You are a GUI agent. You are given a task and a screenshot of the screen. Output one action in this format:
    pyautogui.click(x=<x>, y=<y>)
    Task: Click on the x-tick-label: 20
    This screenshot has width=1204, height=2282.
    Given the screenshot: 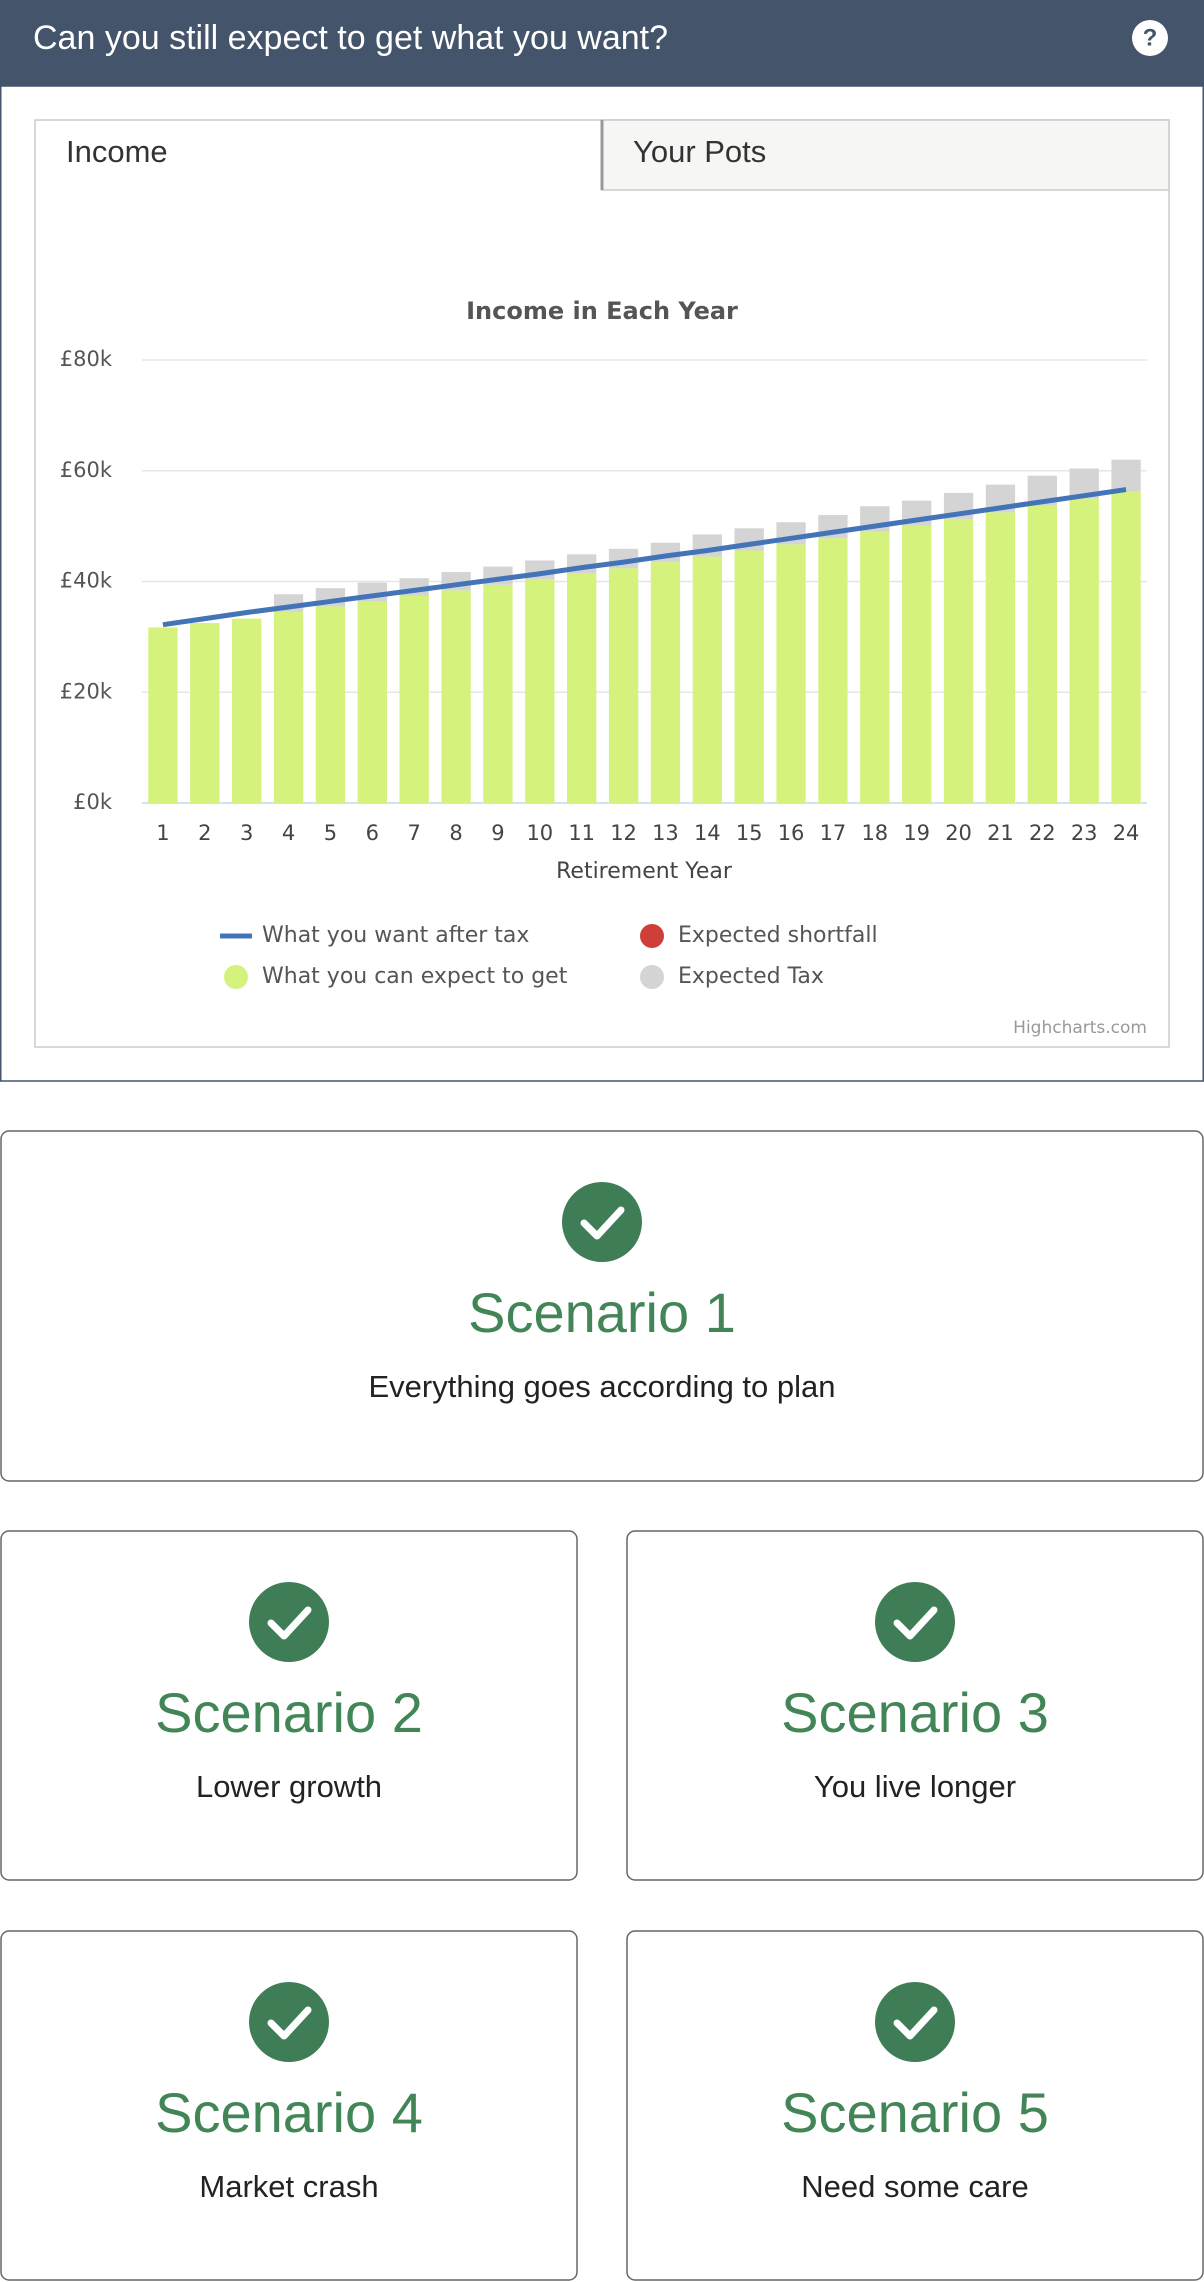 What is the action you would take?
    pyautogui.click(x=958, y=833)
    